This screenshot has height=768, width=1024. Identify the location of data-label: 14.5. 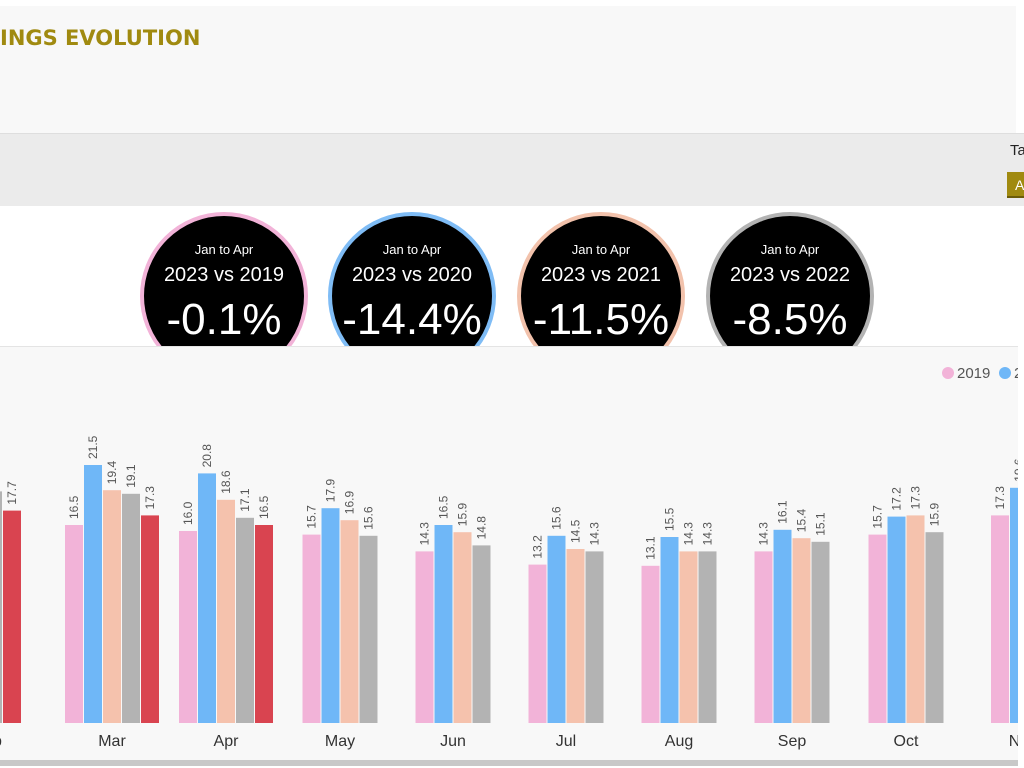
(576, 531).